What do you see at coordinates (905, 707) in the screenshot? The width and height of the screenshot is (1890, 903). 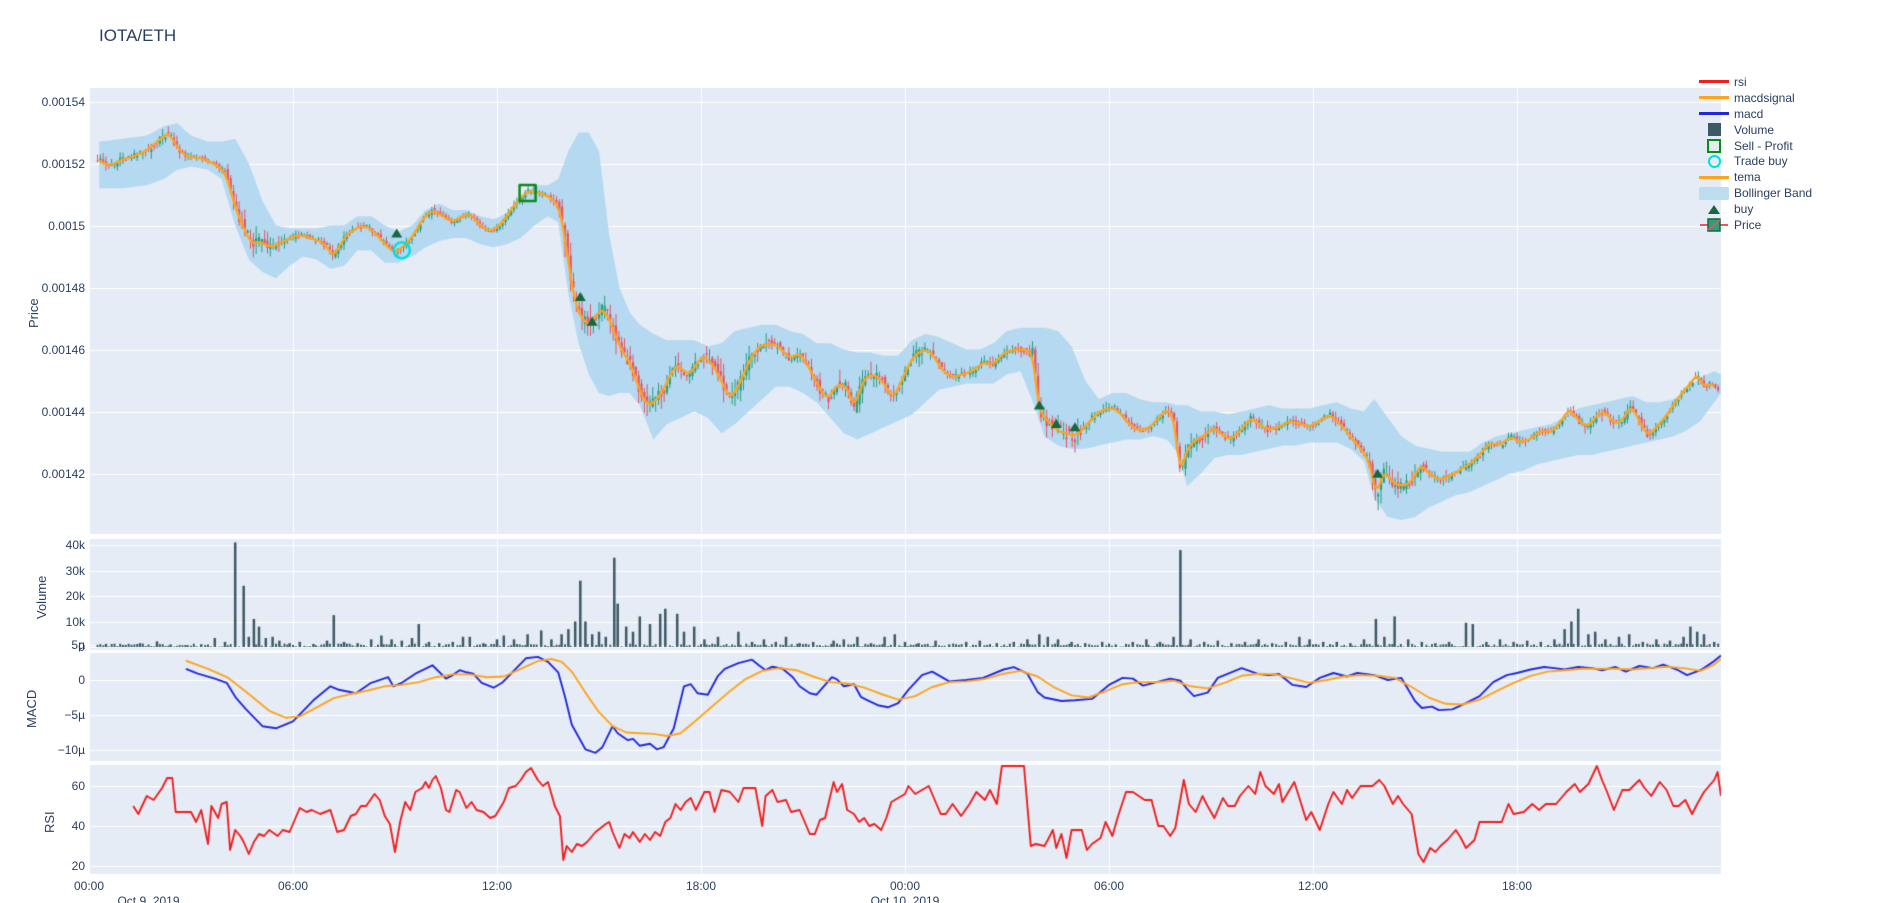 I see `macd-panel` at bounding box center [905, 707].